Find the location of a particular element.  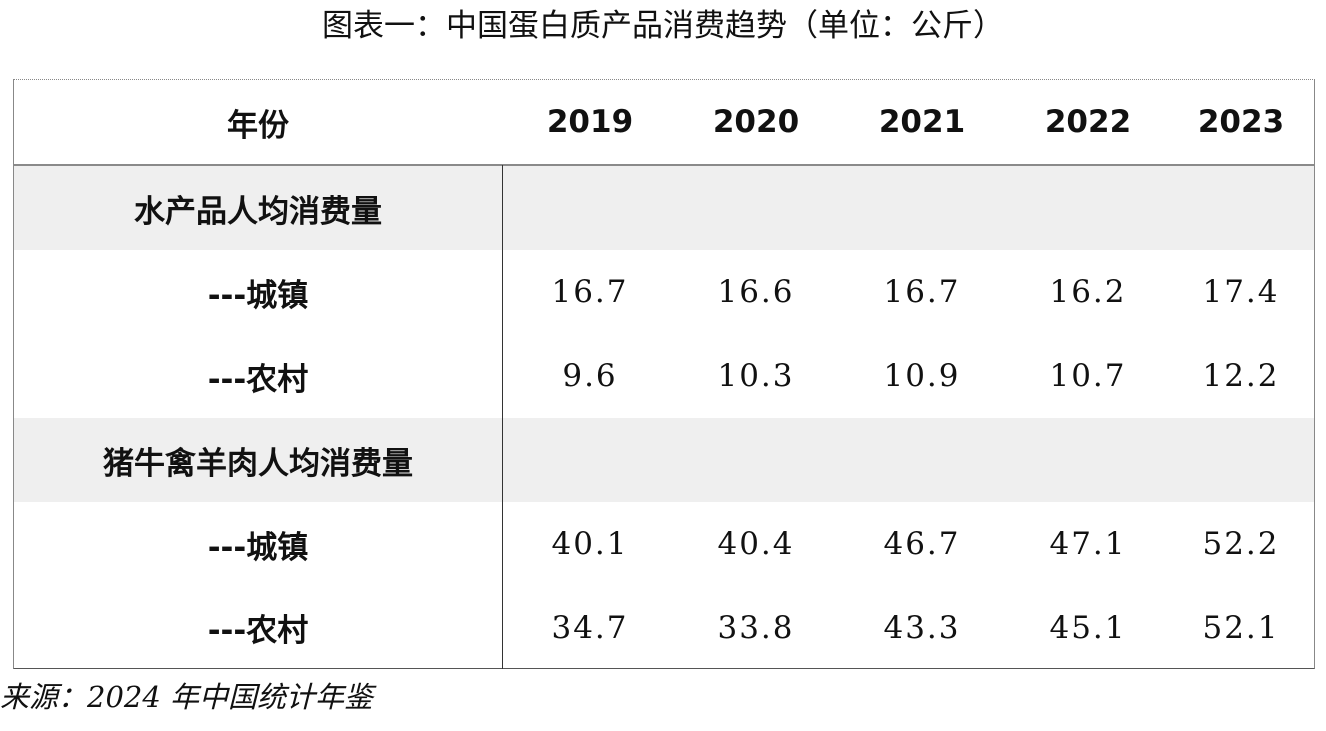

row-label-meat-urban: ---城镇 is located at coordinates (258, 547).